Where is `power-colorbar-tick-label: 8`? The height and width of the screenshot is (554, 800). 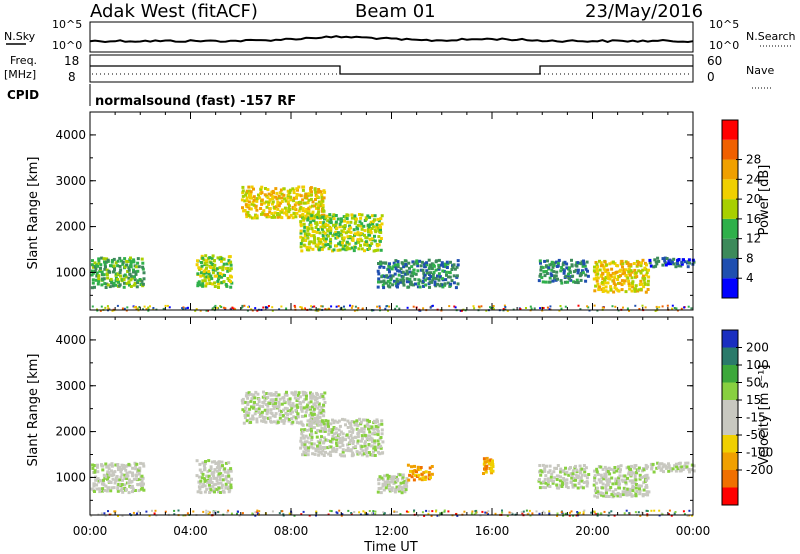
power-colorbar-tick-label: 8 is located at coordinates (750, 258).